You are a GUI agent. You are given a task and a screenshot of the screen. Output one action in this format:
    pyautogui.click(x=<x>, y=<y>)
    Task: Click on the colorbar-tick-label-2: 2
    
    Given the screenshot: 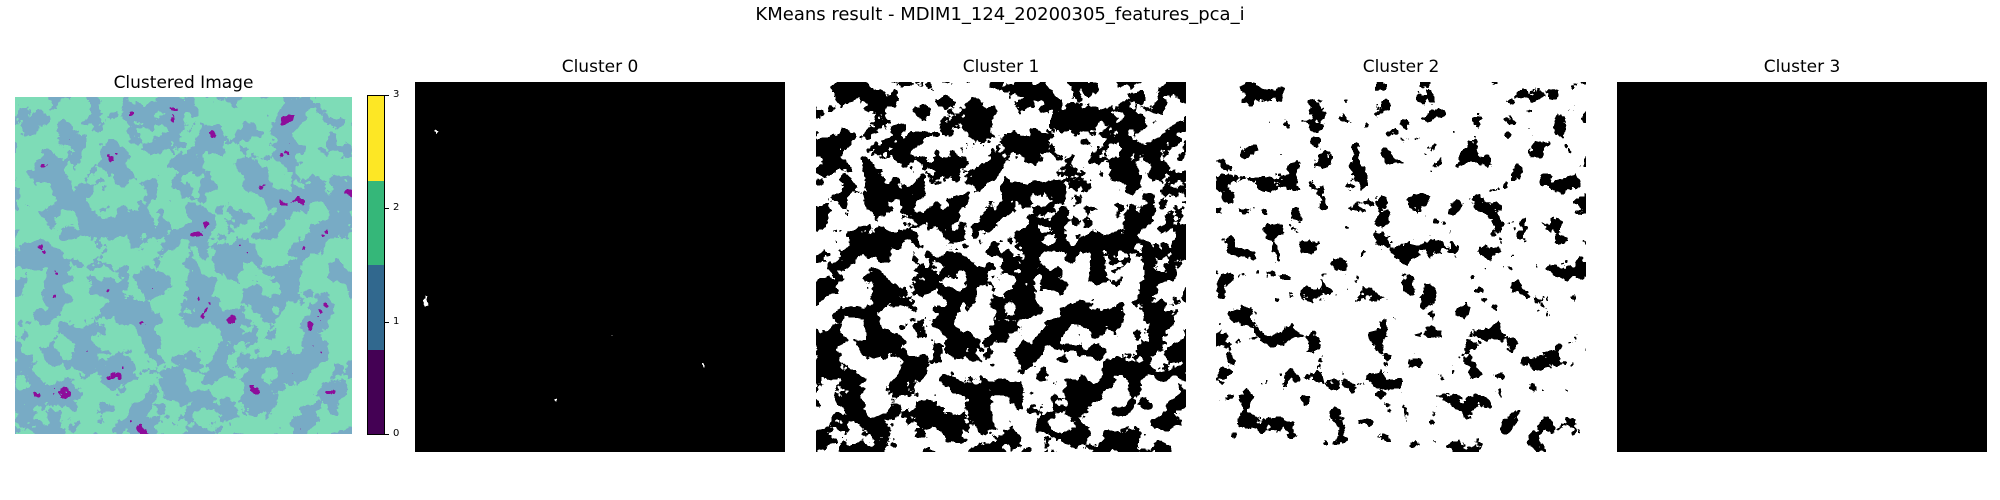 What is the action you would take?
    pyautogui.click(x=396, y=207)
    